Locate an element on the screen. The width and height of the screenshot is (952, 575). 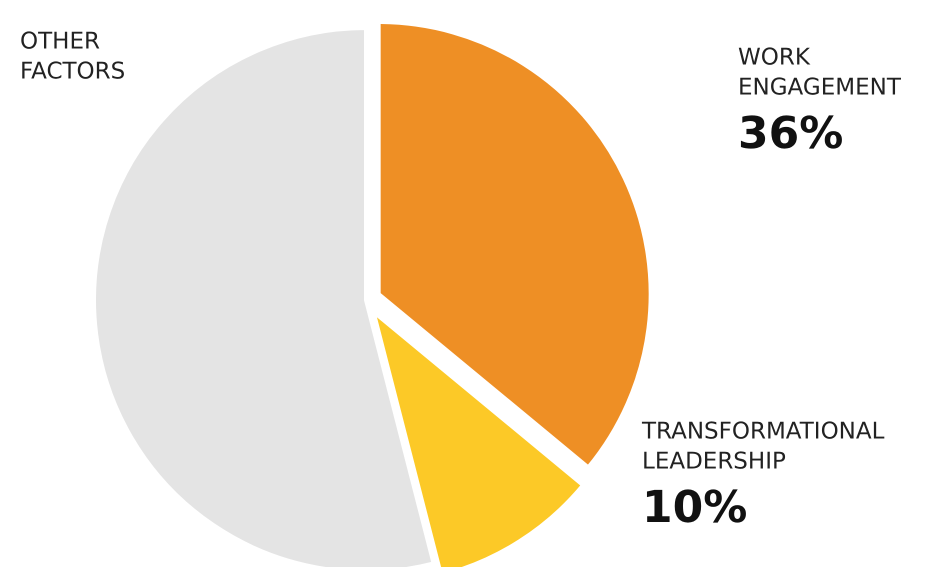
slice-label: OTHER FACTORS is located at coordinates (73, 56).